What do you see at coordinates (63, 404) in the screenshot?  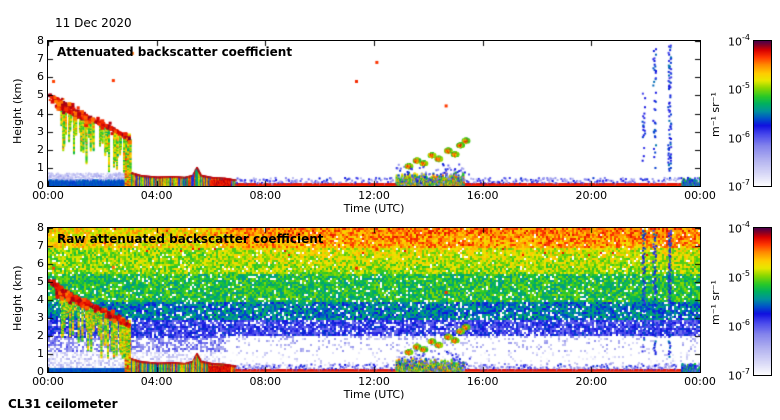 I see `instrument-label: CL31 ceilometer` at bounding box center [63, 404].